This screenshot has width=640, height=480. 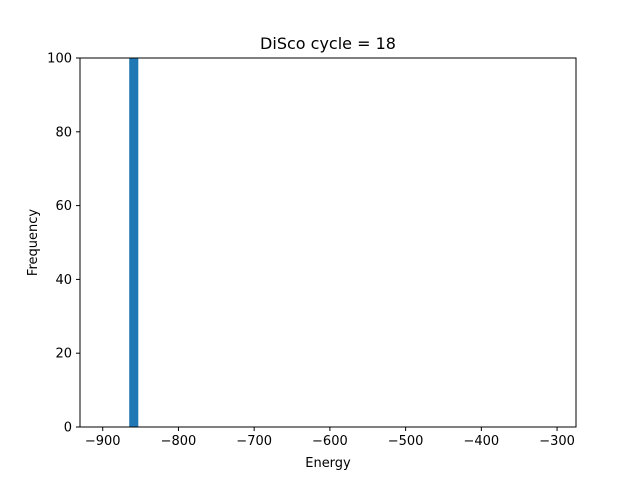 I want to click on histogram-bars, so click(x=134, y=242).